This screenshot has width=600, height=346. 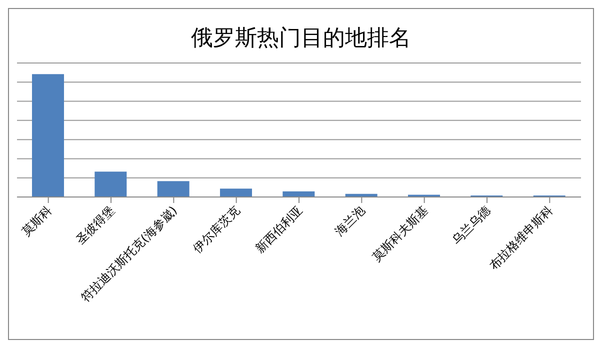 What do you see at coordinates (216, 229) in the screenshot?
I see `x-tick-label: 伊尔库茨克` at bounding box center [216, 229].